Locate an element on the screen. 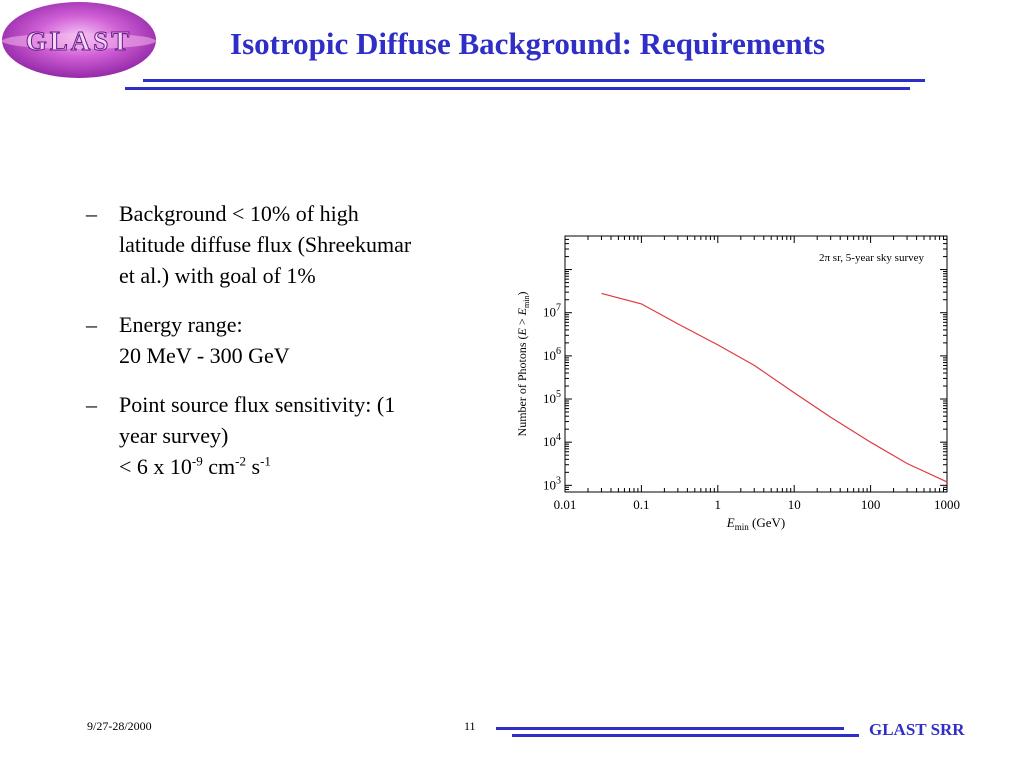  y-tick-label: 10³ is located at coordinates (552, 483).